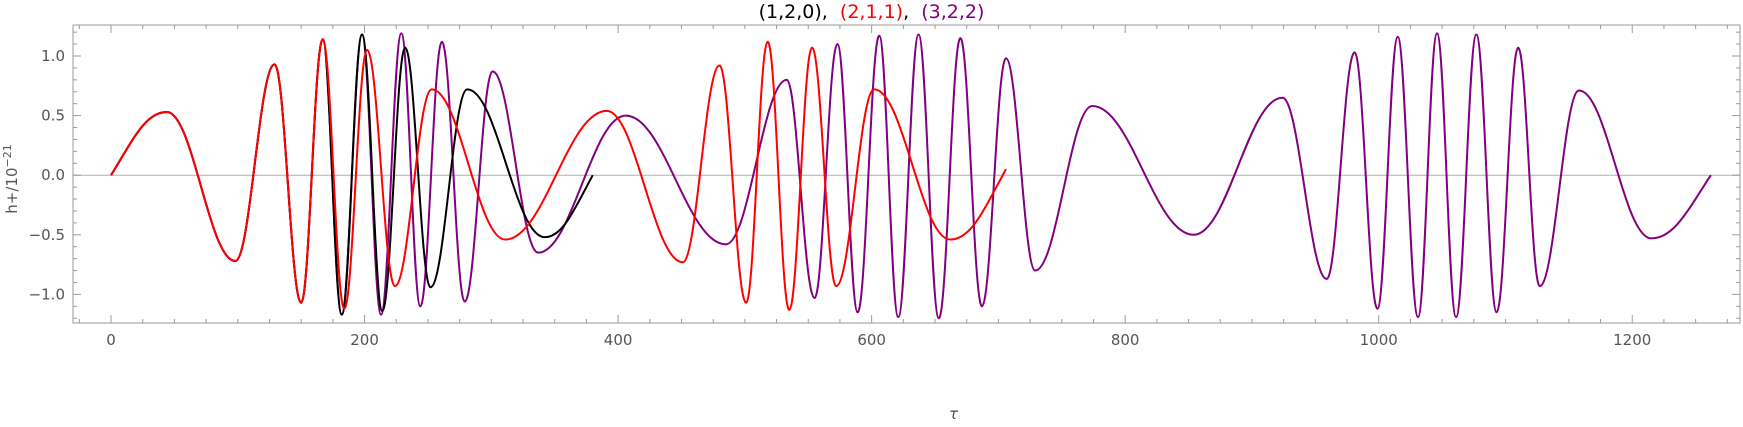  I want to click on x-tick-label: 1000, so click(1379, 340).